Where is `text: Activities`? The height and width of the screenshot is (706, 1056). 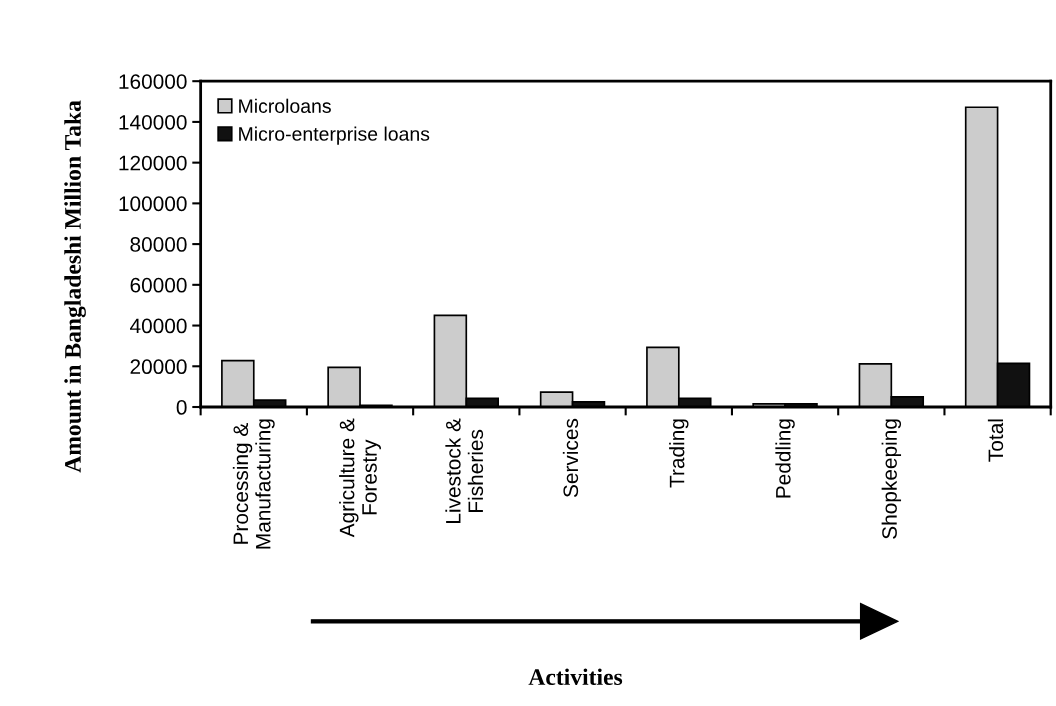
text: Activities is located at coordinates (575, 677).